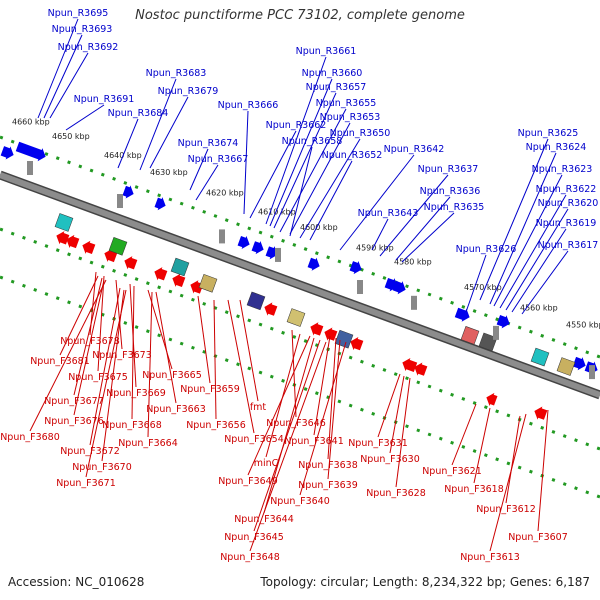  What do you see at coordinates (375, 248) in the screenshot?
I see `kbp-tick-label: 4590 kbp` at bounding box center [375, 248].